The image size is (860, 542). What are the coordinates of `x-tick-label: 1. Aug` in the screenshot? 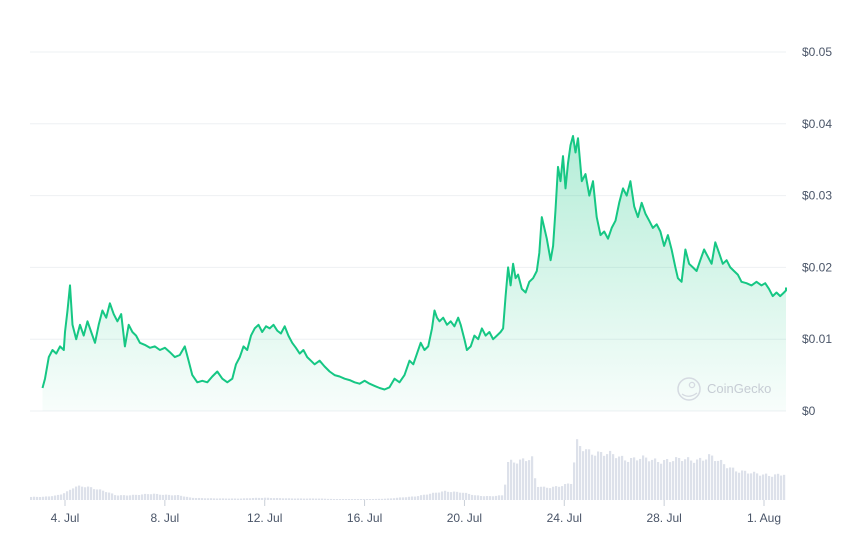 It's located at (764, 518).